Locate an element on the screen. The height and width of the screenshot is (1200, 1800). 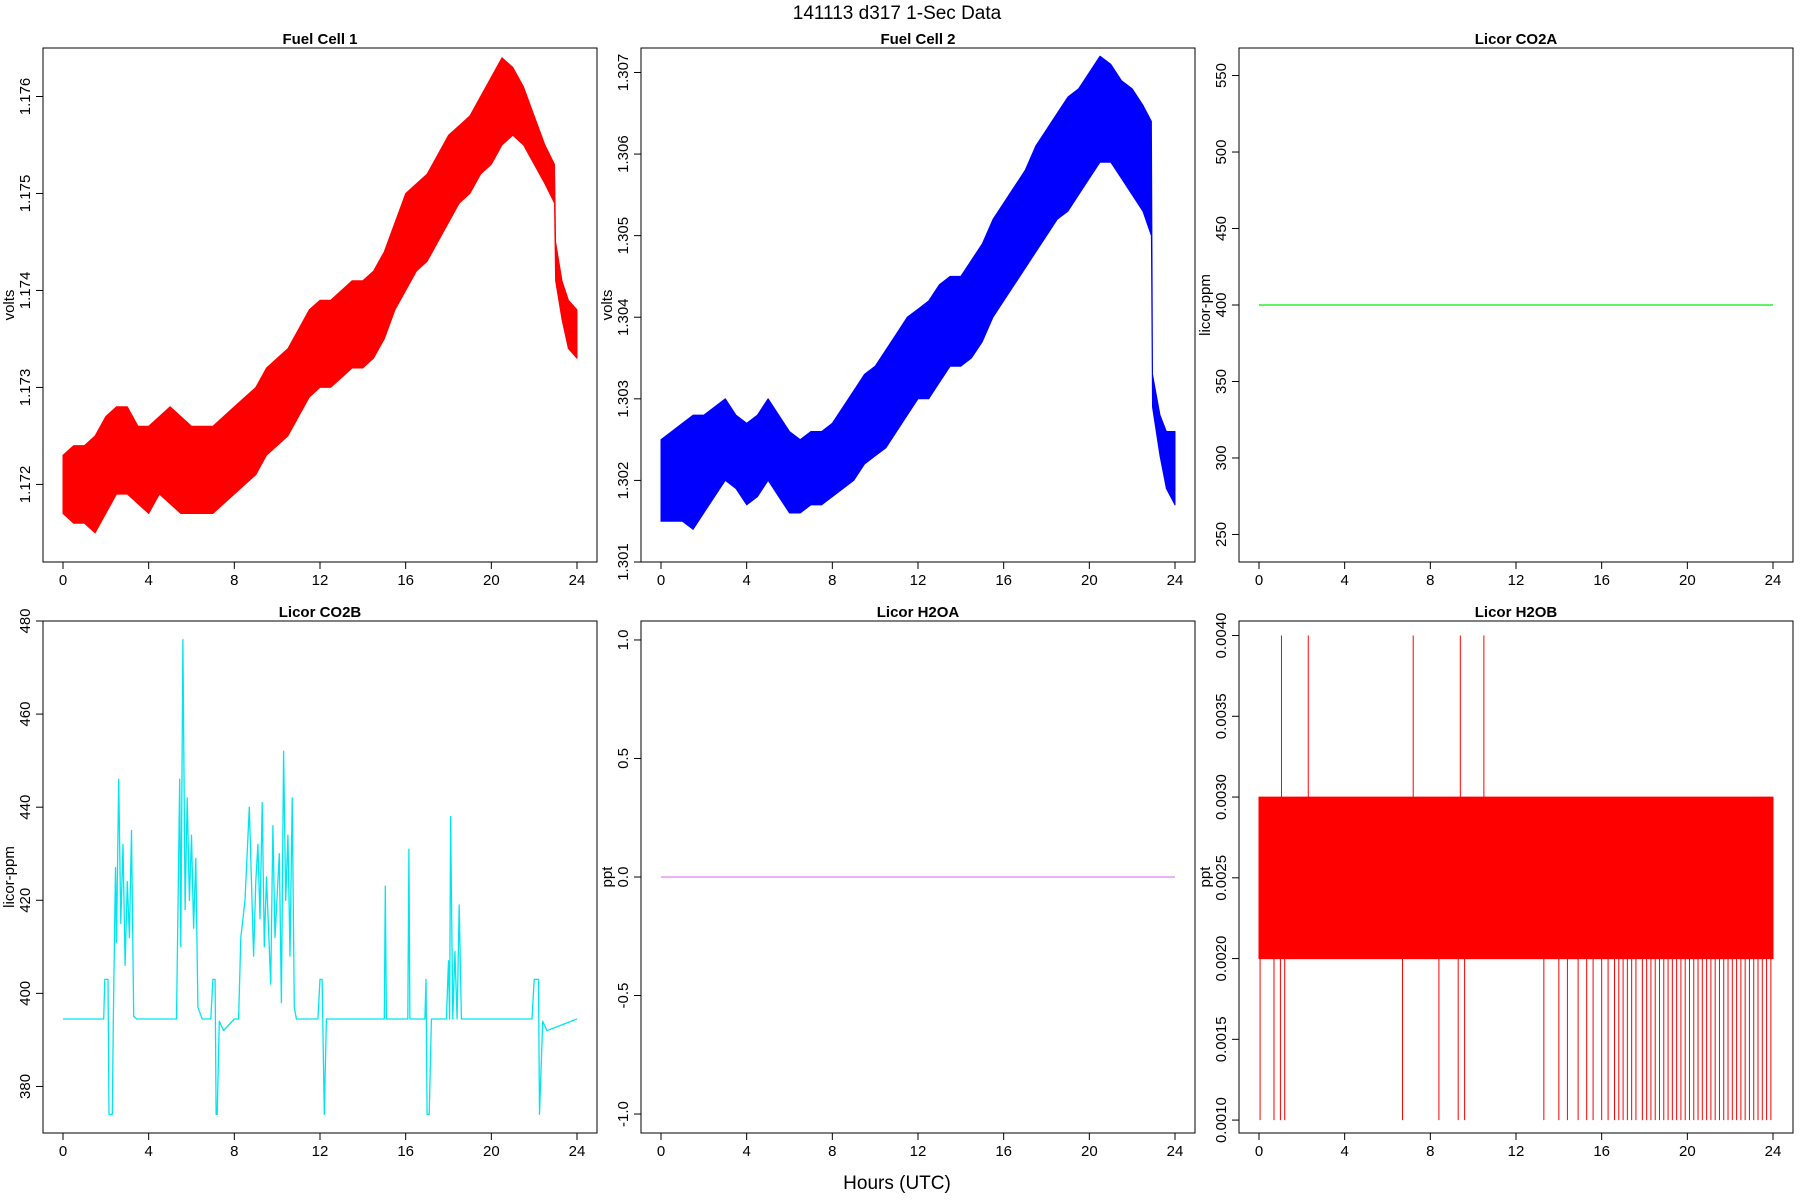
y-tick-label: 1.175 is located at coordinates (25, 194).